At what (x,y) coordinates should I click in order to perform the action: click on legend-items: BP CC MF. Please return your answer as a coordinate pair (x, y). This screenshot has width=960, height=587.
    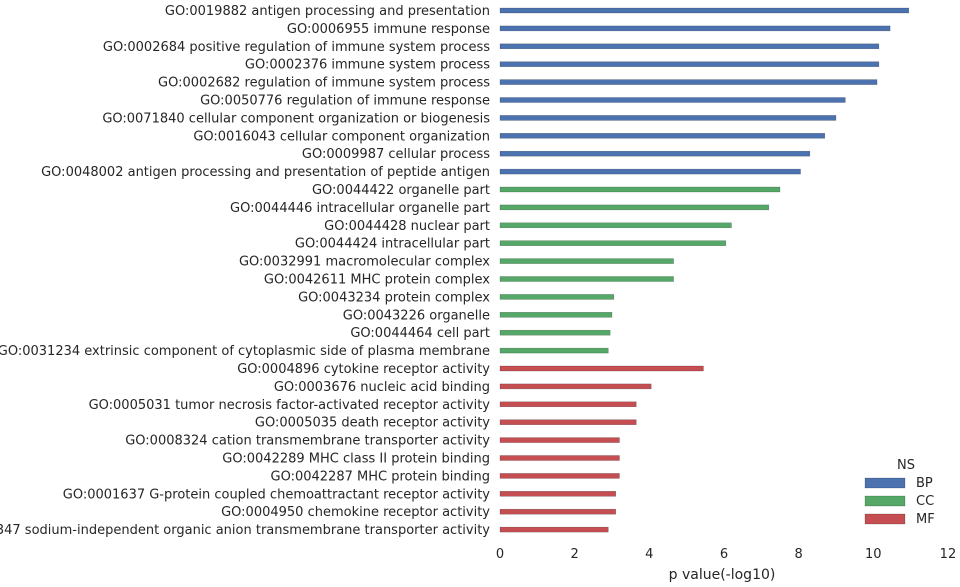
    Looking at the image, I should click on (899, 501).